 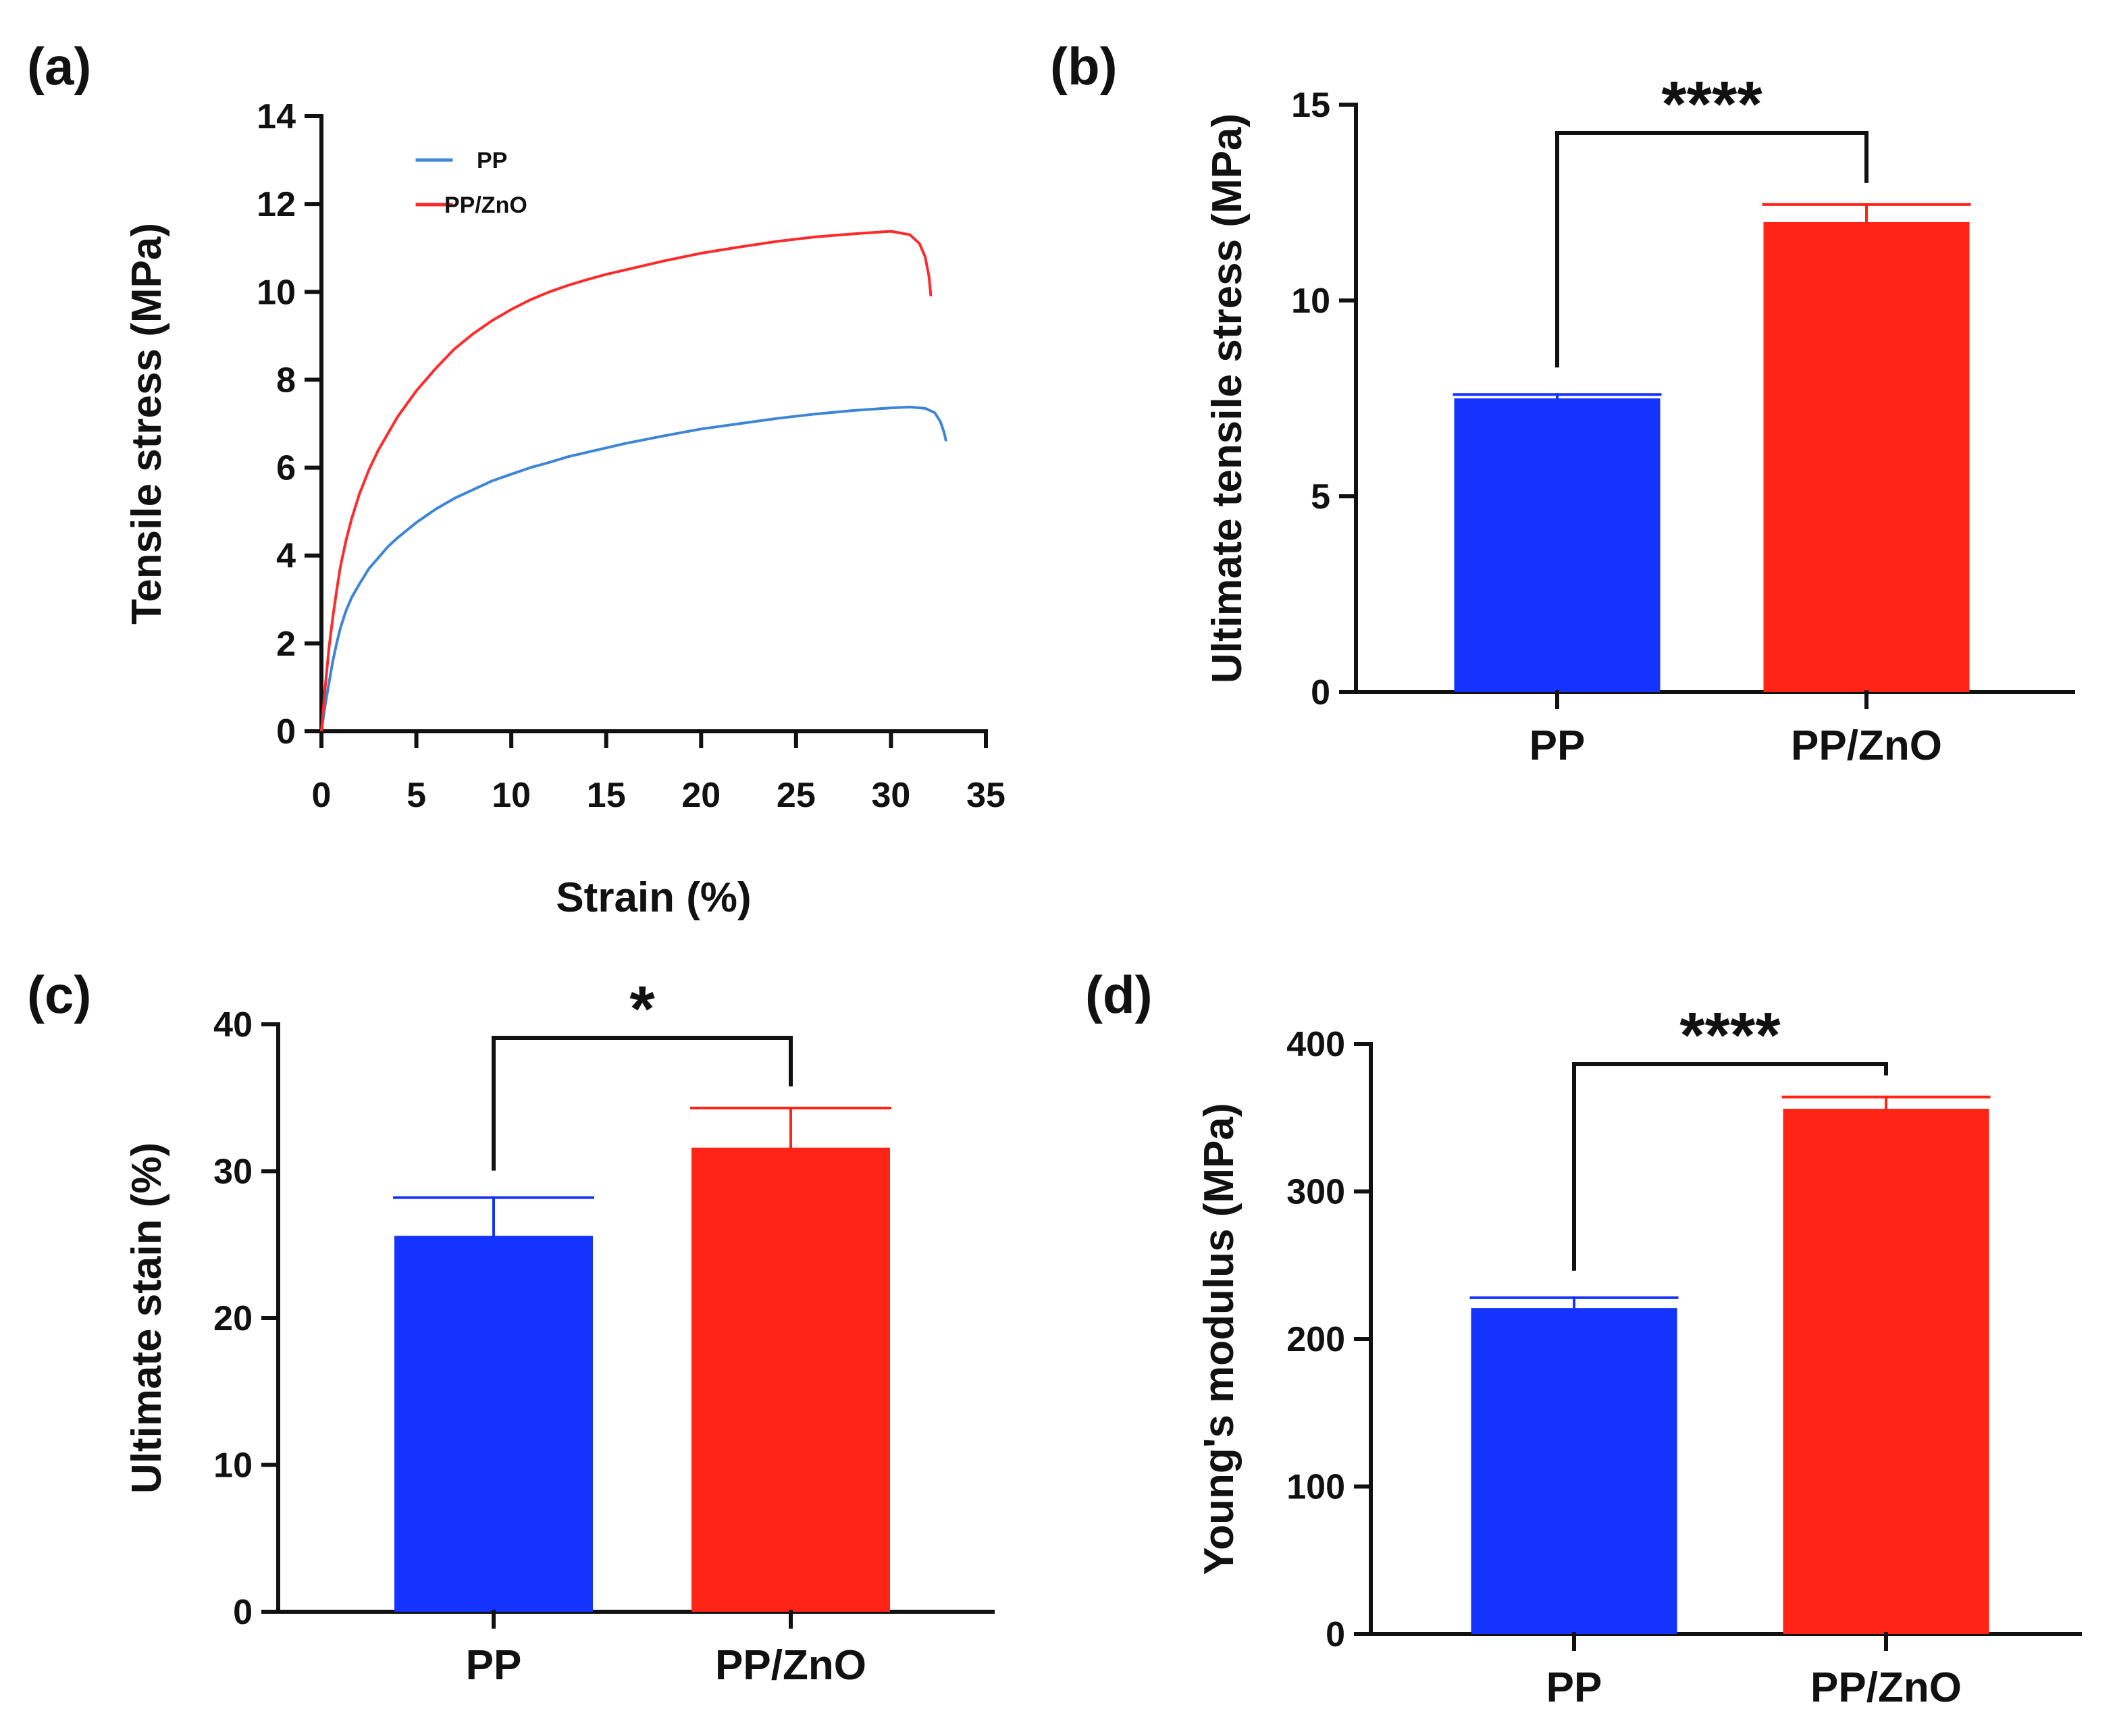 I want to click on y-tick-label: 12, so click(x=276, y=204).